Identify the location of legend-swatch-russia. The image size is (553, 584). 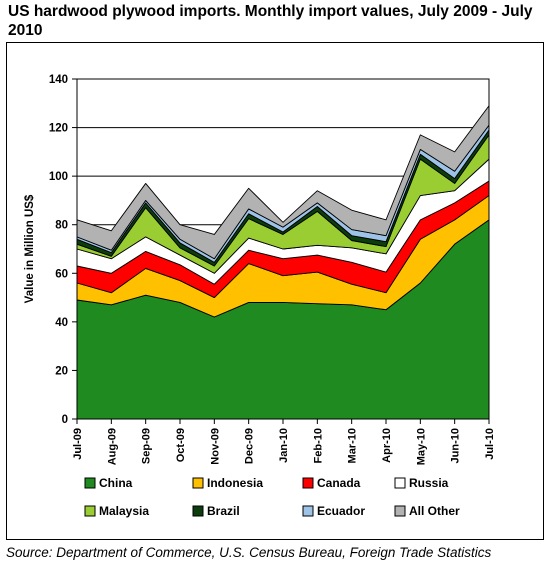
(400, 483).